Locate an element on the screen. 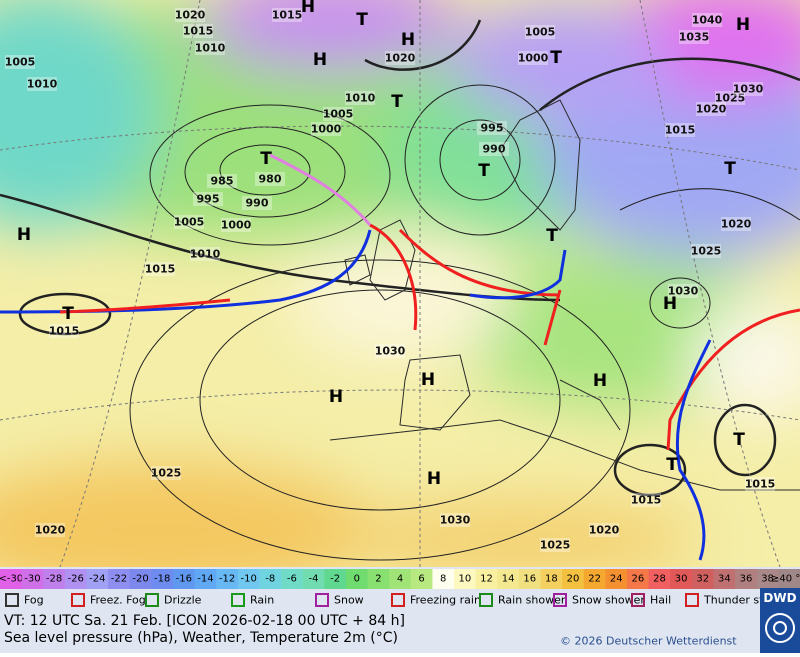 The image size is (800, 657). scale-label: 24 is located at coordinates (616, 579).